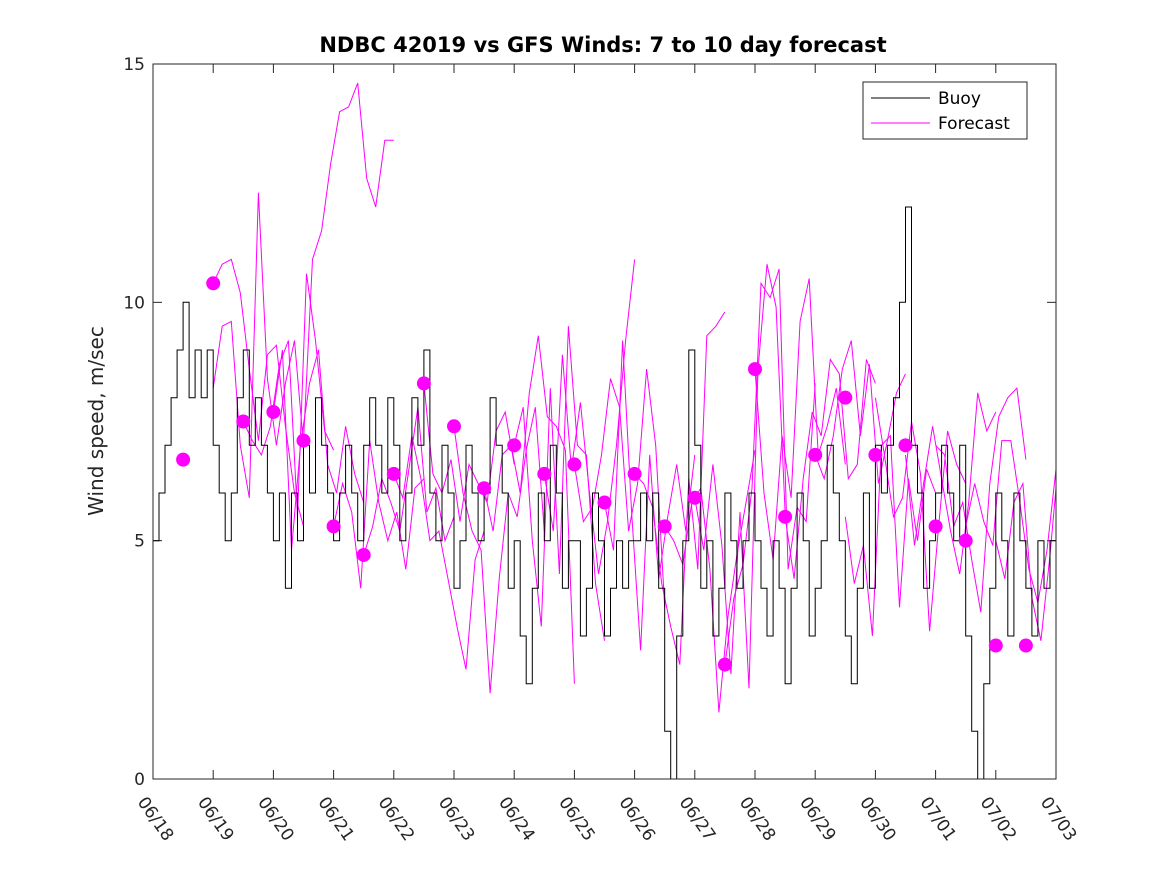 This screenshot has height=875, width=1167. Describe the element at coordinates (998, 819) in the screenshot. I see `x-tick-label: 07/02` at that location.